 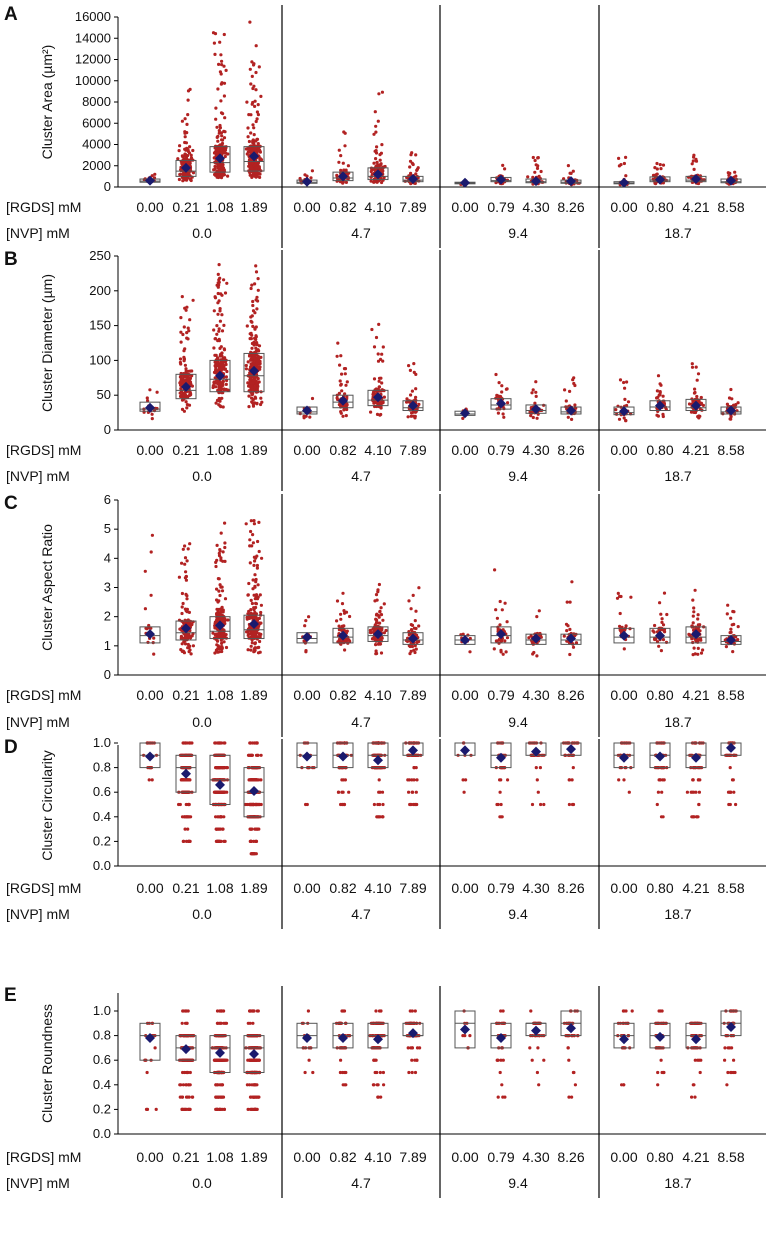 I want to click on nvp-value: 18.7, so click(x=677, y=476).